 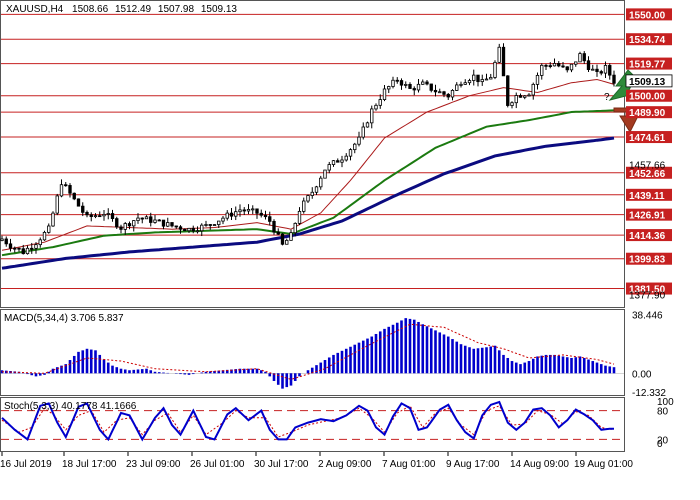 I want to click on price-badge-label: 1534.74, so click(x=647, y=40).